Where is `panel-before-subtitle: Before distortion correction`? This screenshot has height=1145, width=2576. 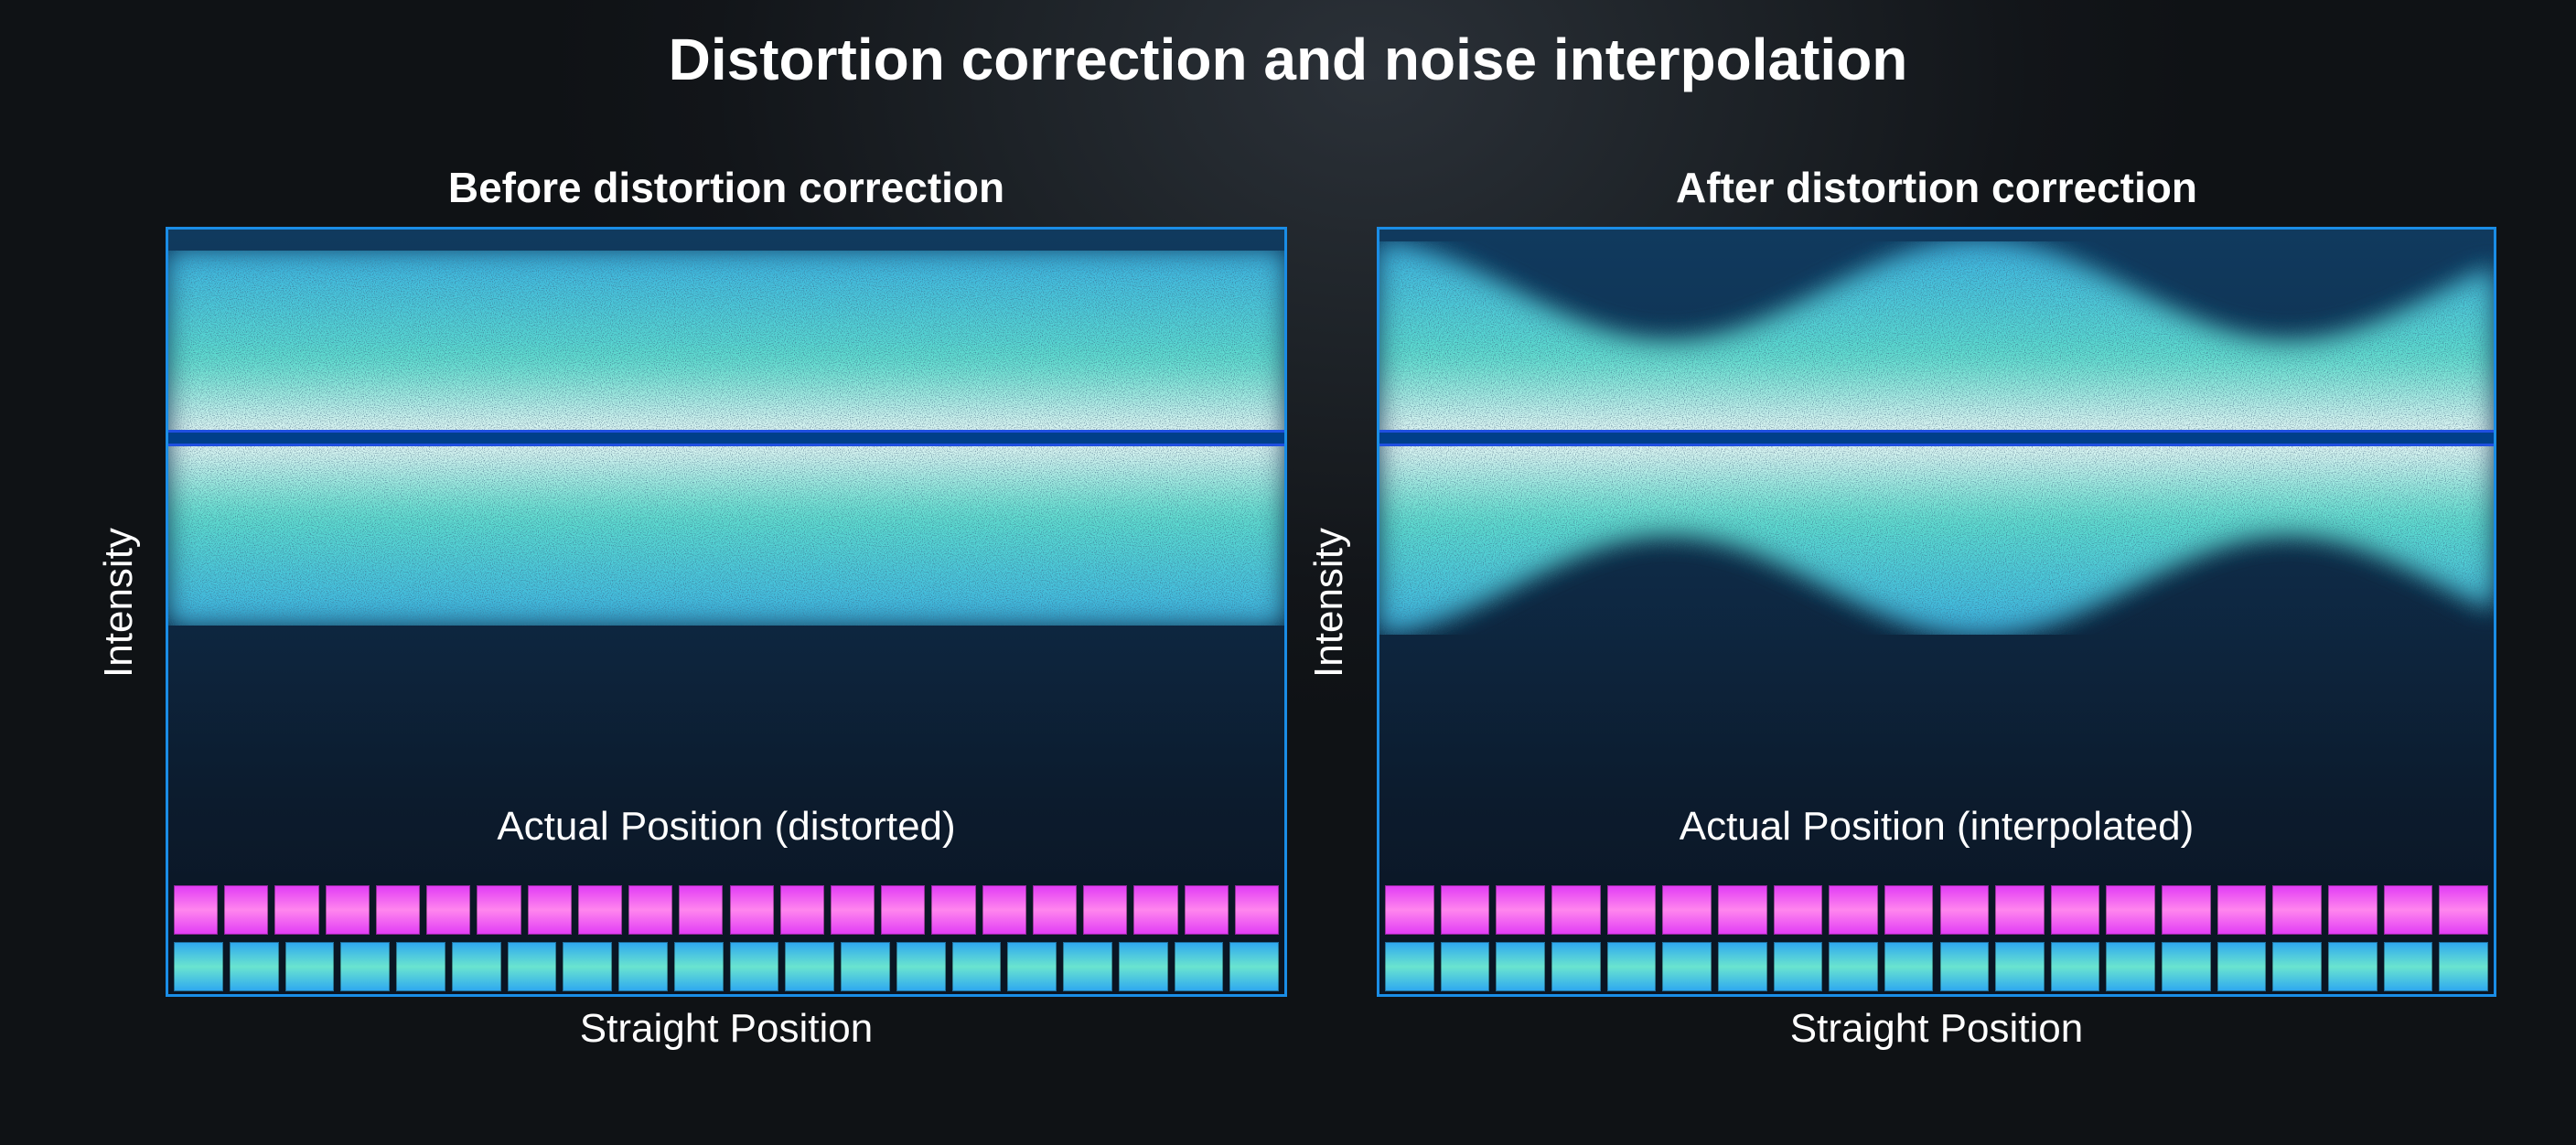
panel-before-subtitle: Before distortion correction is located at coordinates (726, 187).